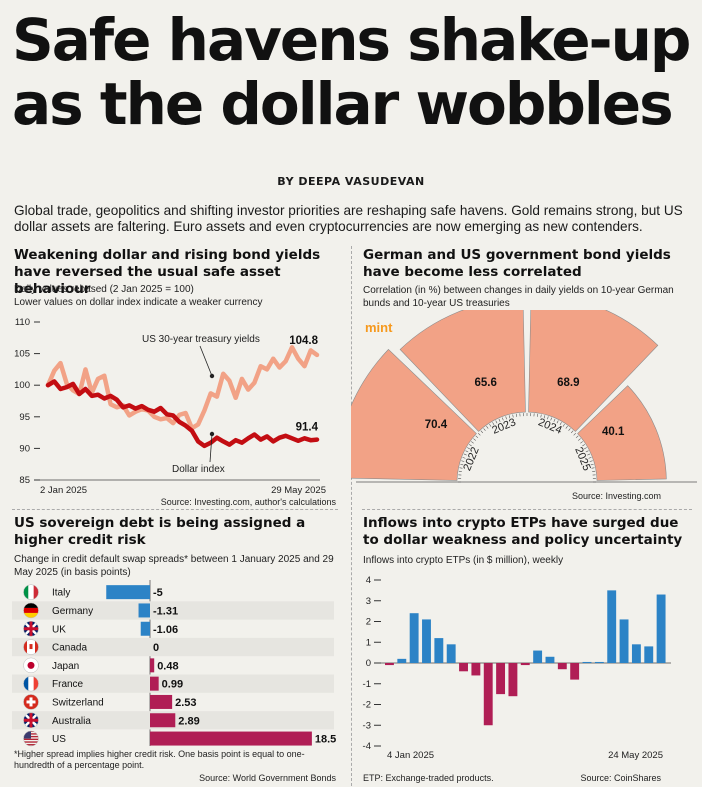  What do you see at coordinates (267, 778) in the screenshot?
I see `panel3-source: Source: World Government Bonds` at bounding box center [267, 778].